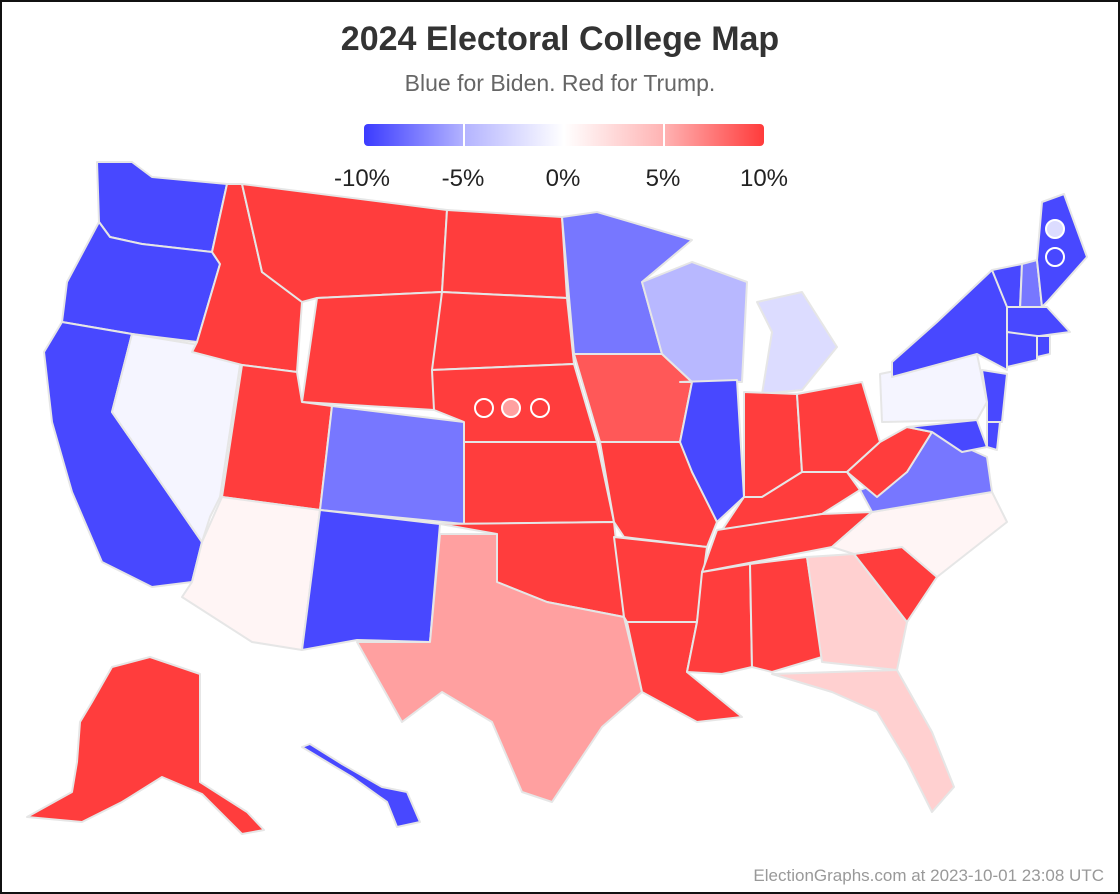  I want to click on state-md, so click(947, 436).